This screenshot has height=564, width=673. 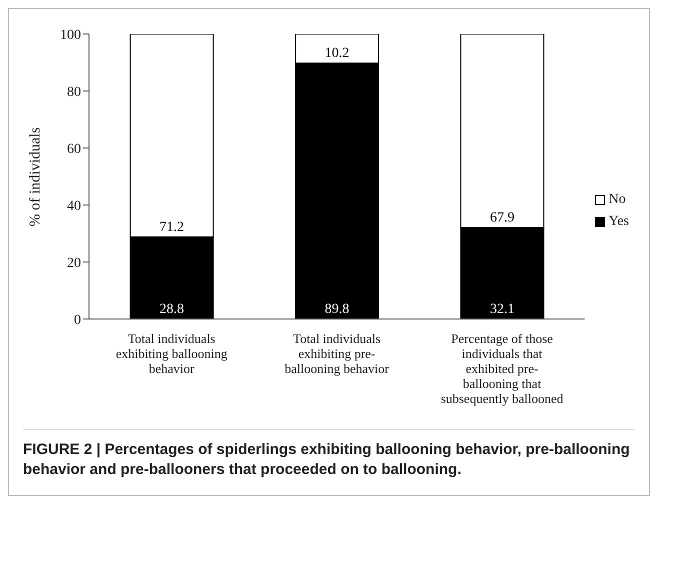 I want to click on y-axis-title: % of individuals, so click(x=35, y=176).